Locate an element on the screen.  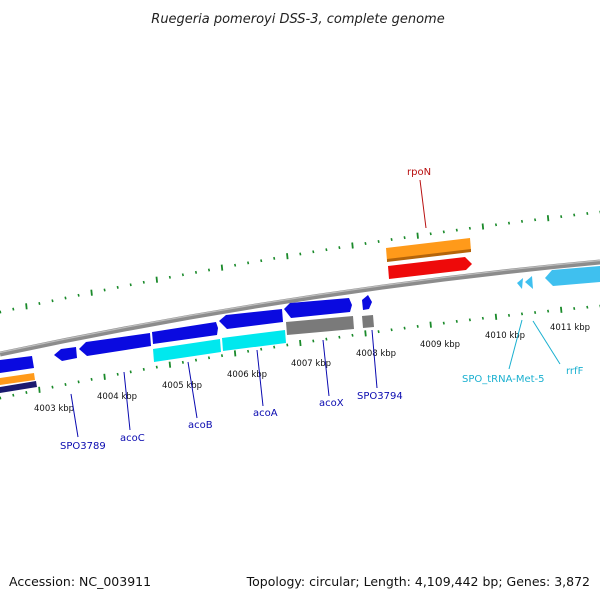
gene-label-rrff: rrfF is located at coordinates (575, 371).